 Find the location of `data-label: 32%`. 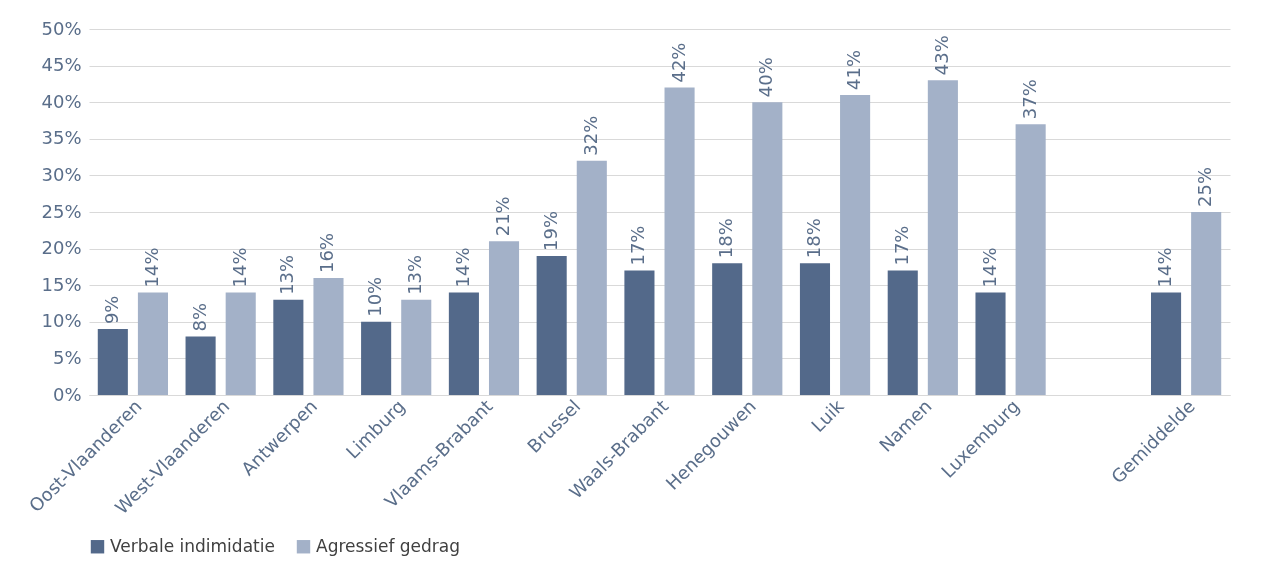

data-label: 32% is located at coordinates (590, 135).